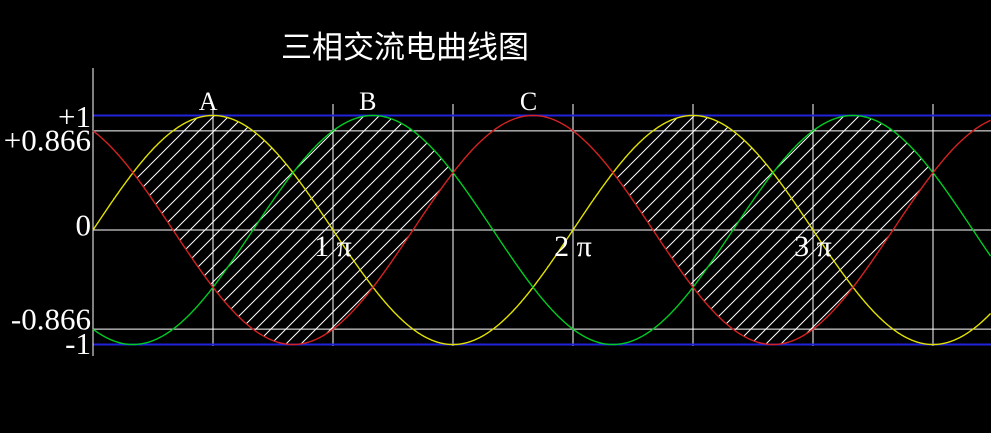 This screenshot has height=433, width=991. I want to click on y-tick-label: -0.866, so click(51, 319).